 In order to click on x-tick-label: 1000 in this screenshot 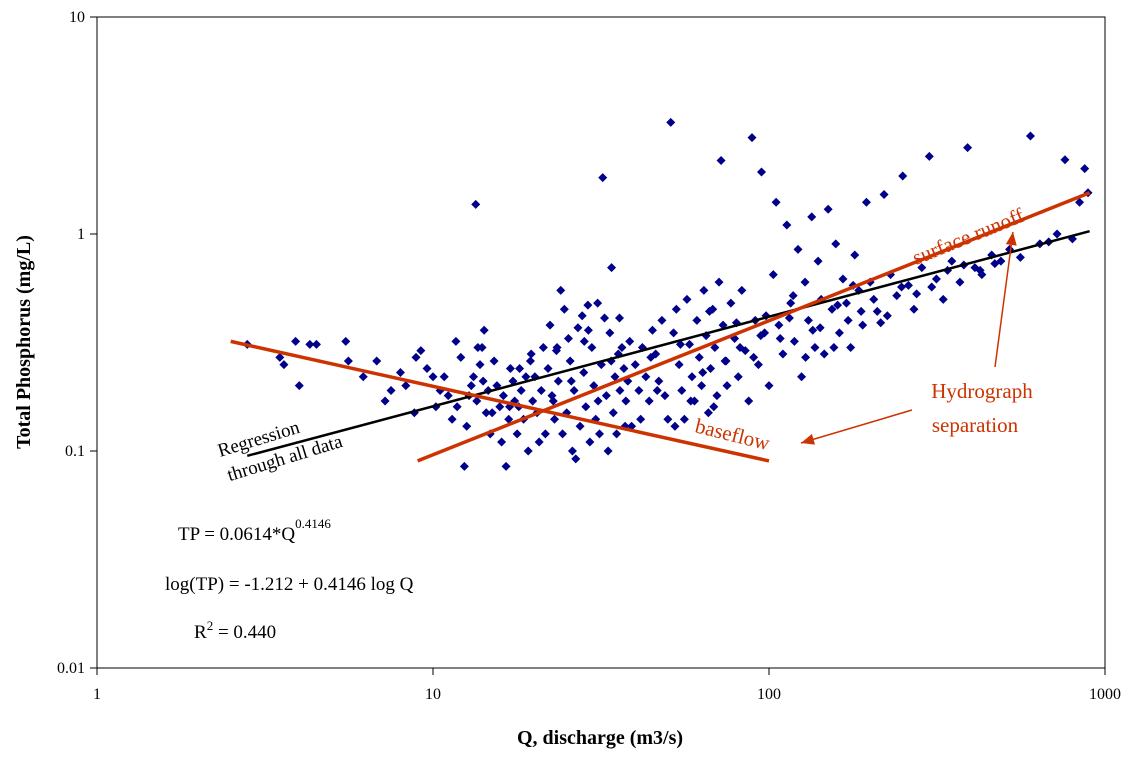, I will do `click(1105, 694)`.